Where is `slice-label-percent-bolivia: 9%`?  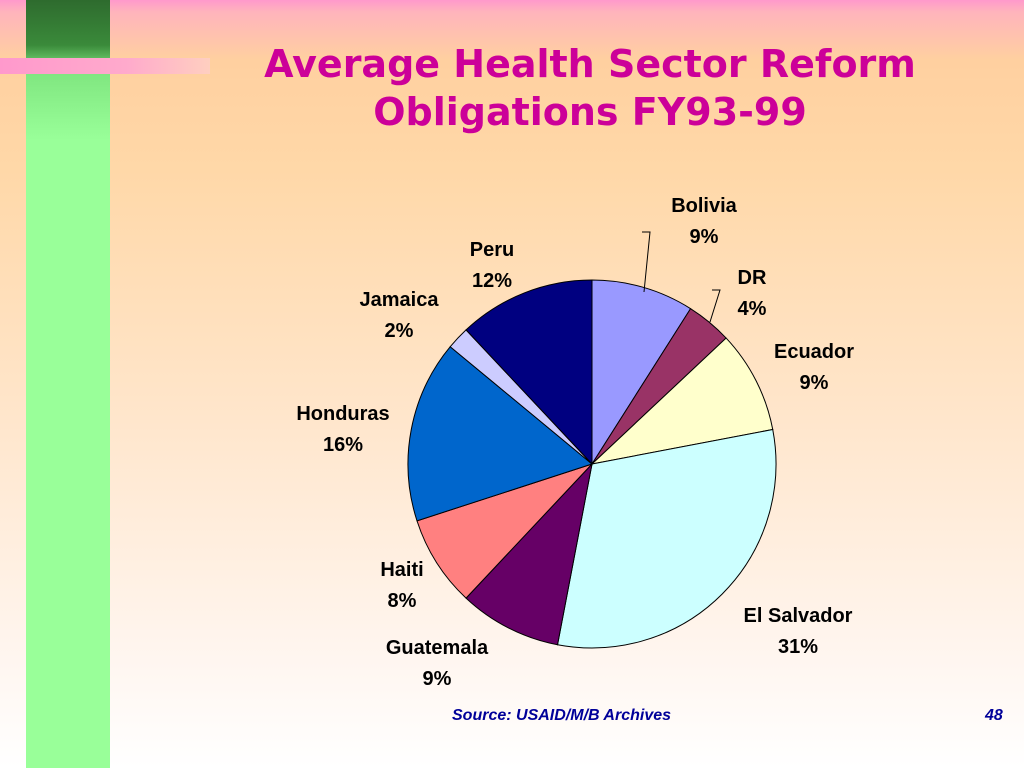 slice-label-percent-bolivia: 9% is located at coordinates (704, 237).